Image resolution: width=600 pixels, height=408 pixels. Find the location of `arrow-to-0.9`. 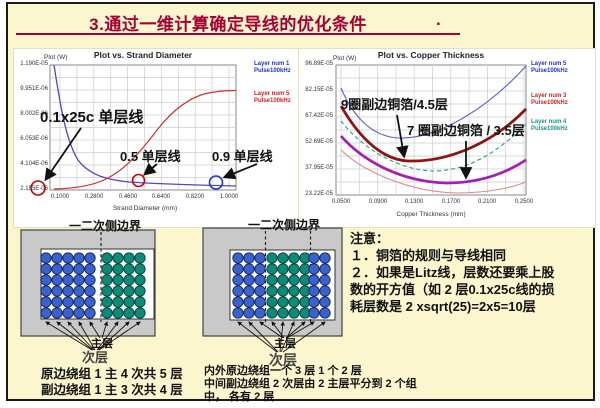

arrow-to-0.9 is located at coordinates (240, 171).